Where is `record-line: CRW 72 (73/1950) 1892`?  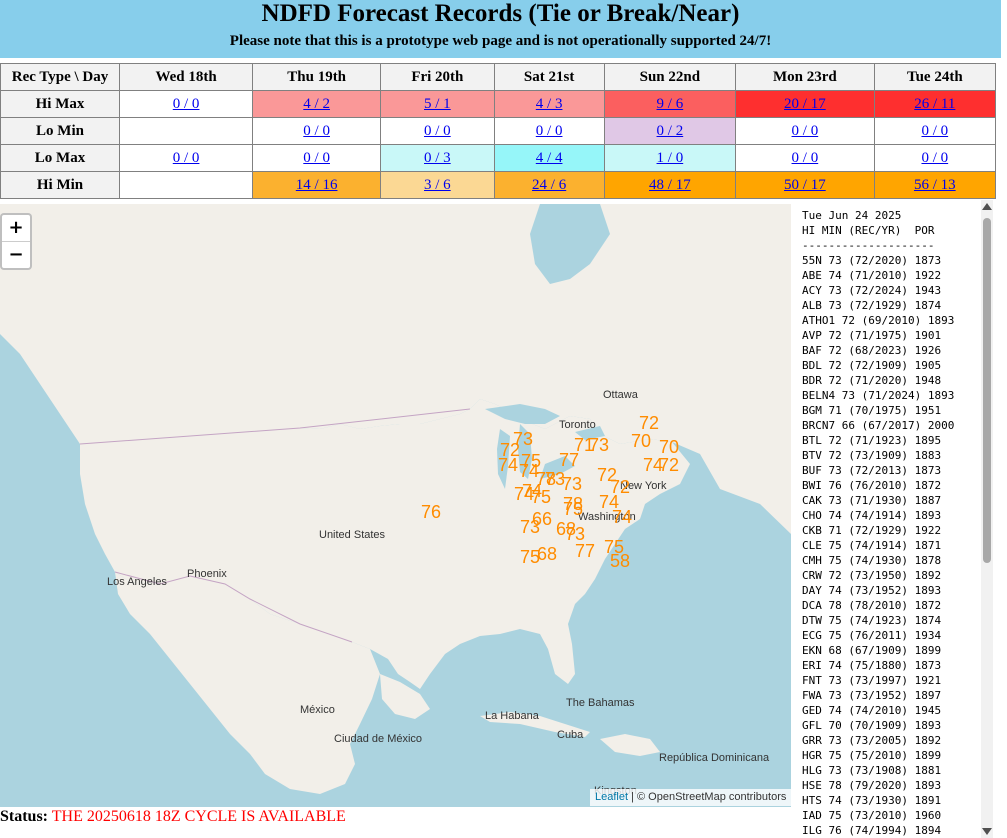
record-line: CRW 72 (73/1950) 1892 is located at coordinates (872, 575).